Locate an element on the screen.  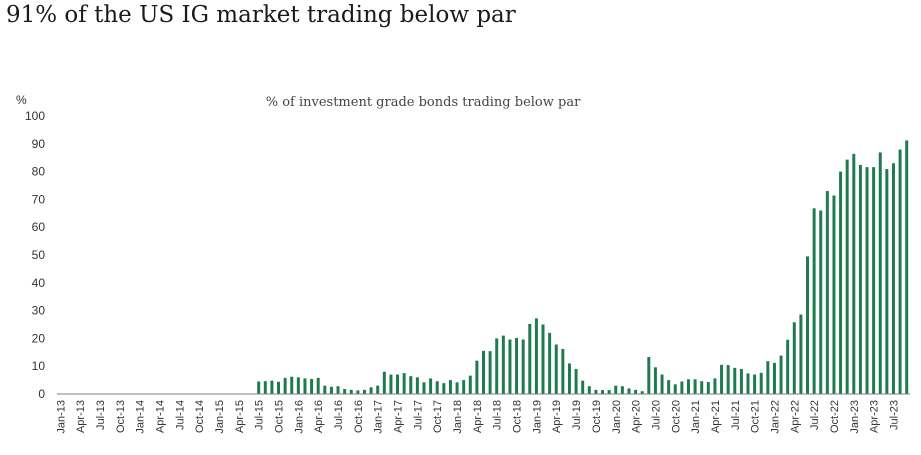
x-tick-label: Oct-14 is located at coordinates (200, 416).